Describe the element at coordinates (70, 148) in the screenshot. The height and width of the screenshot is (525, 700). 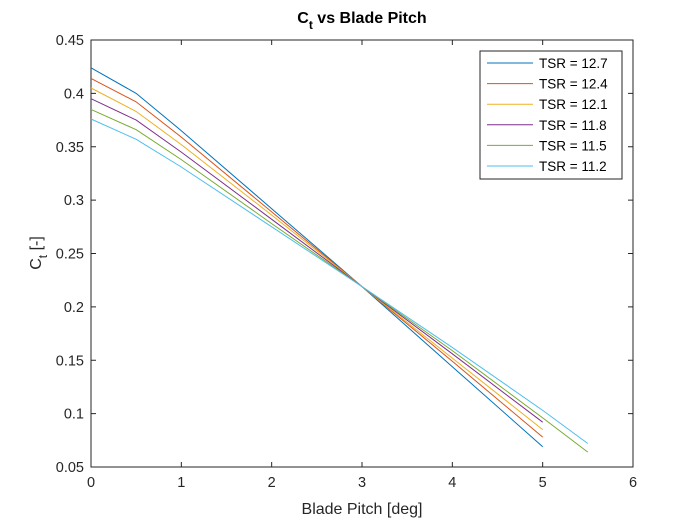
I see `y-tick-label: 0.35` at that location.